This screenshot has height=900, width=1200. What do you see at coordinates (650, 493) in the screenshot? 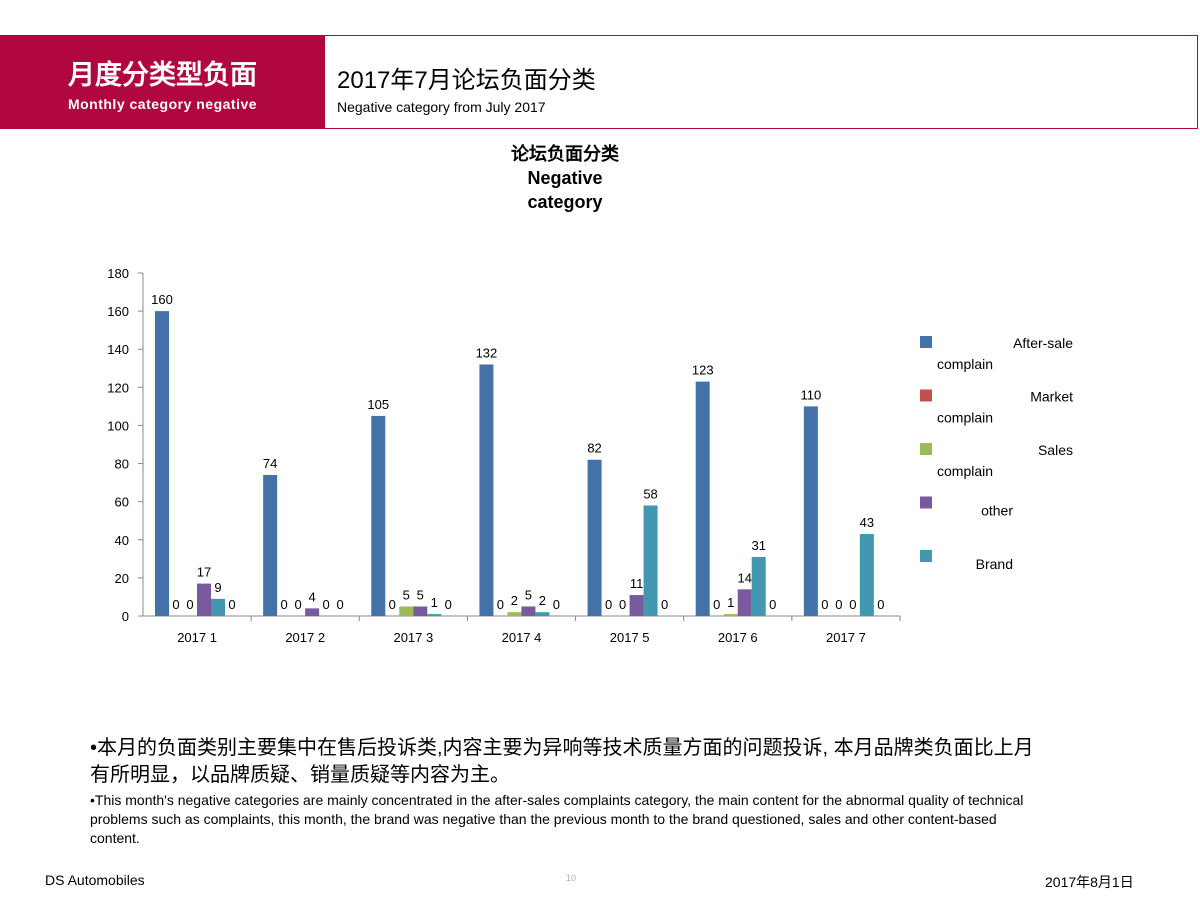
I see `data-label: 58` at bounding box center [650, 493].